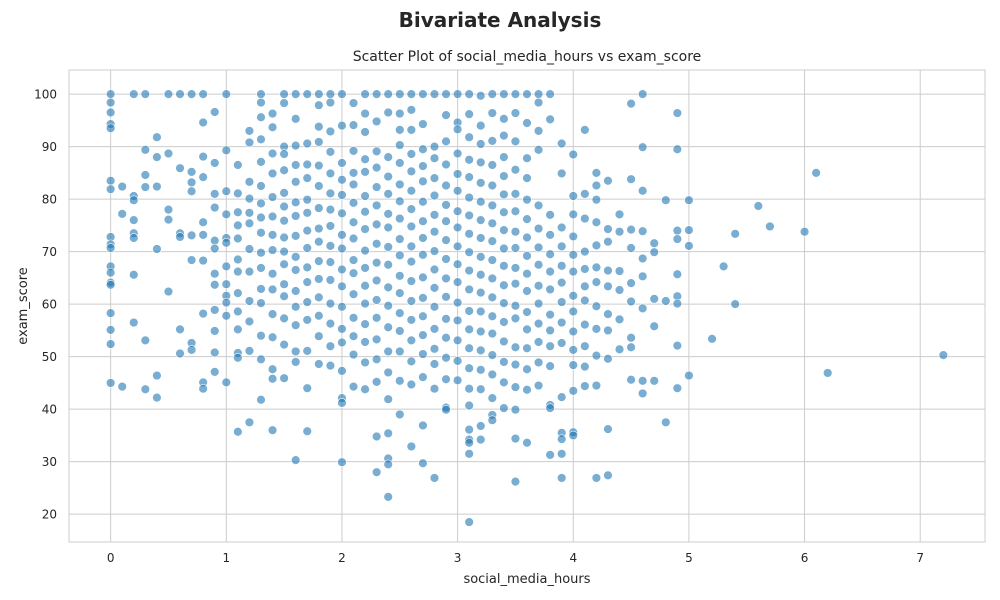 The height and width of the screenshot is (600, 1000). What do you see at coordinates (226, 558) in the screenshot?
I see `x-tick-label: 1` at bounding box center [226, 558].